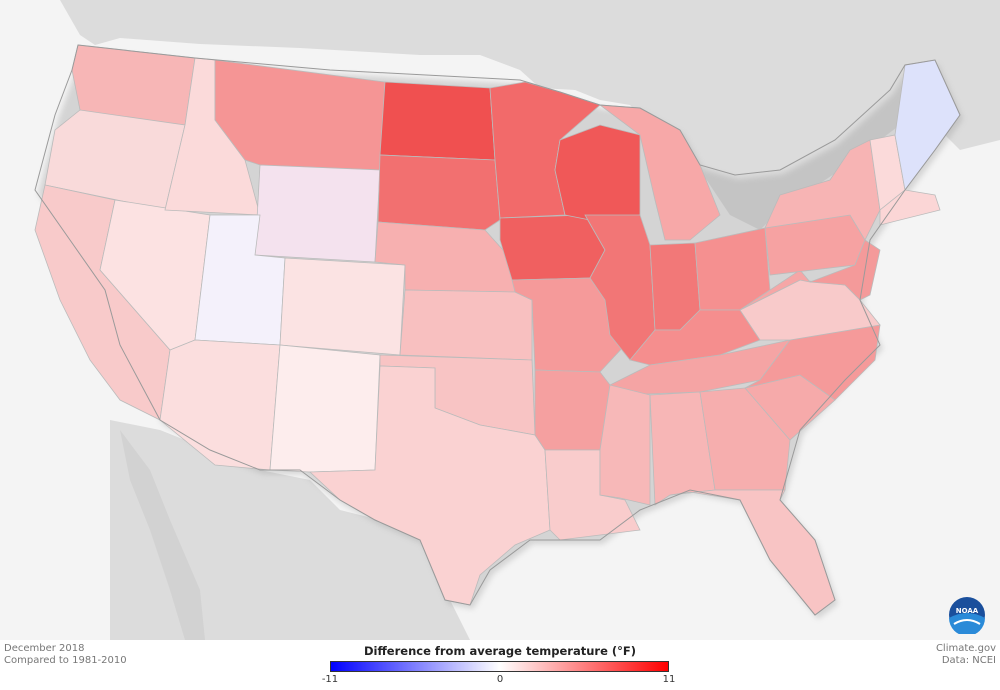 The image size is (1000, 690). I want to click on source-data-label: Data: NCEI, so click(968, 660).